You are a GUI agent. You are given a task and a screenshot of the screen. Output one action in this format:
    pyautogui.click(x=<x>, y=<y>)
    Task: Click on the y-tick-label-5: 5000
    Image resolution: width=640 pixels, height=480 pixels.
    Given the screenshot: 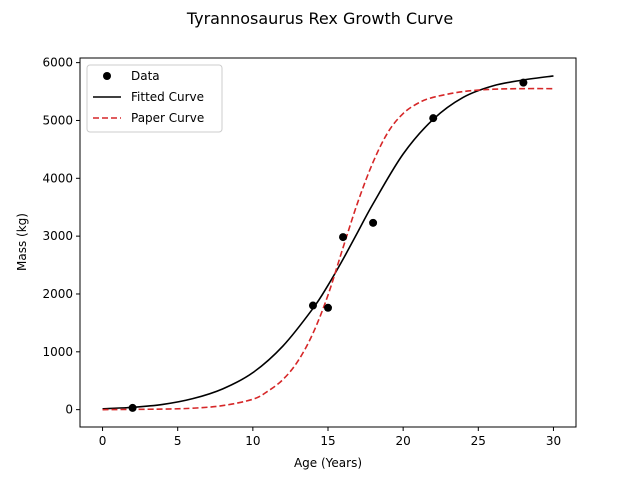 What is the action you would take?
    pyautogui.click(x=57, y=120)
    